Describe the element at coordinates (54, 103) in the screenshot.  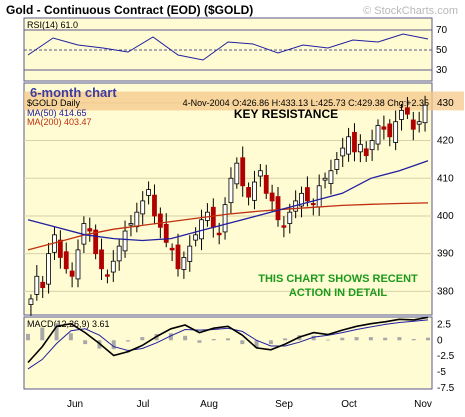
I see `symbol-label: $GOLD Daily` at that location.